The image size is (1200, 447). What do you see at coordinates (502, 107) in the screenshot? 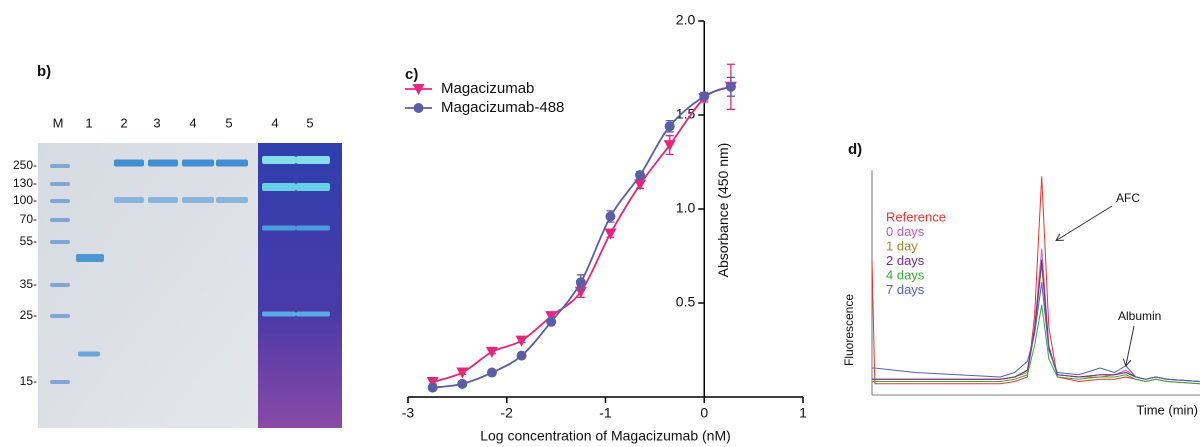
I see `legend-label: Magacizumab-488` at bounding box center [502, 107].